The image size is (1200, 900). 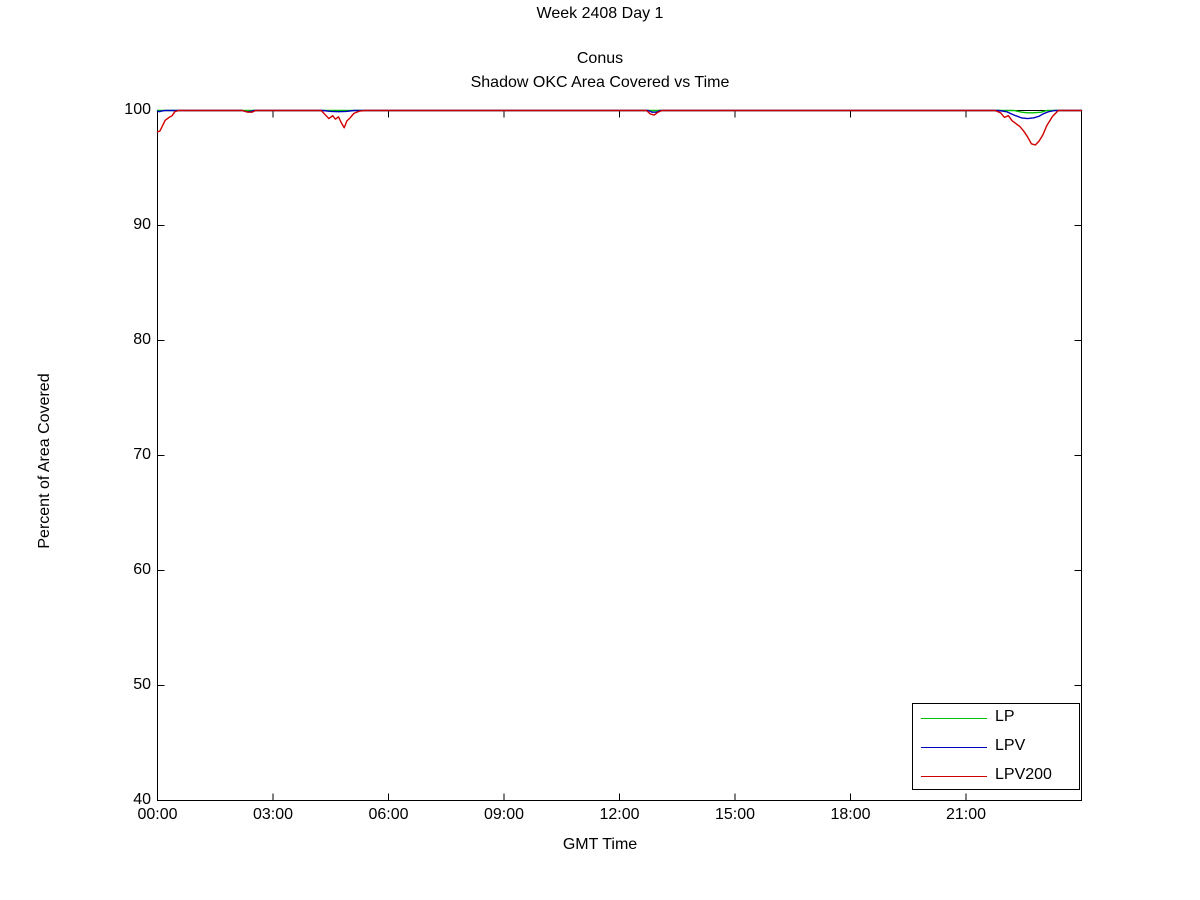 I want to click on x-tick-label: 12:00, so click(x=619, y=814).